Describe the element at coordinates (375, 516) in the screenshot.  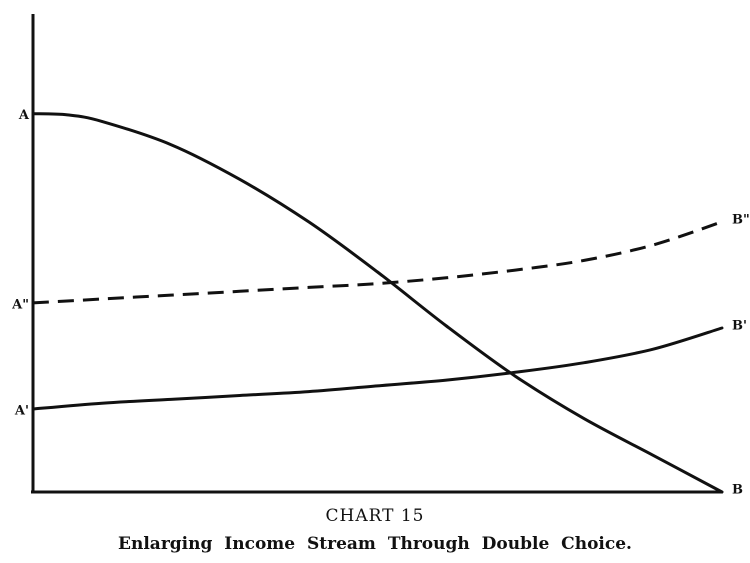
I see `chart-number: CHART 15` at that location.